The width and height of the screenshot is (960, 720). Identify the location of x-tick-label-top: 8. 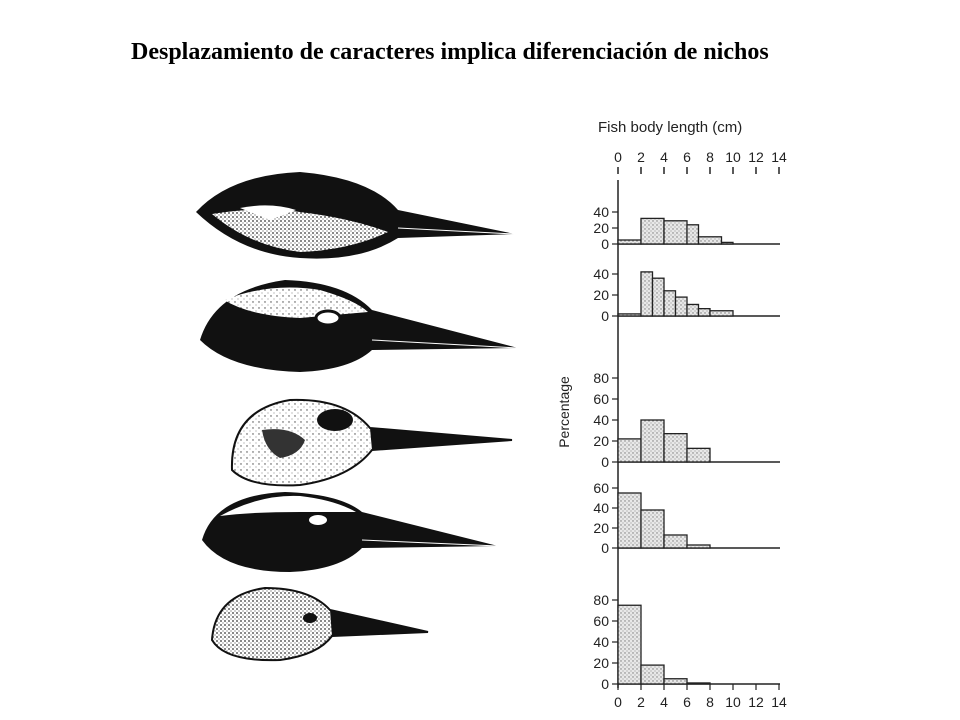
(710, 157).